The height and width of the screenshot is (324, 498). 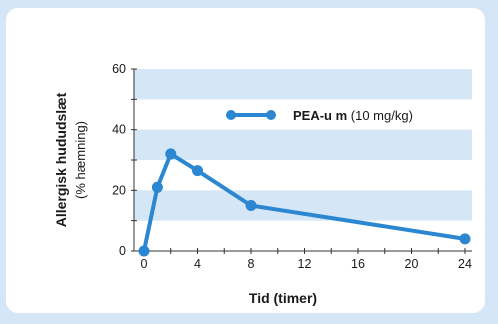 What do you see at coordinates (144, 264) in the screenshot?
I see `x-tick-label: 0` at bounding box center [144, 264].